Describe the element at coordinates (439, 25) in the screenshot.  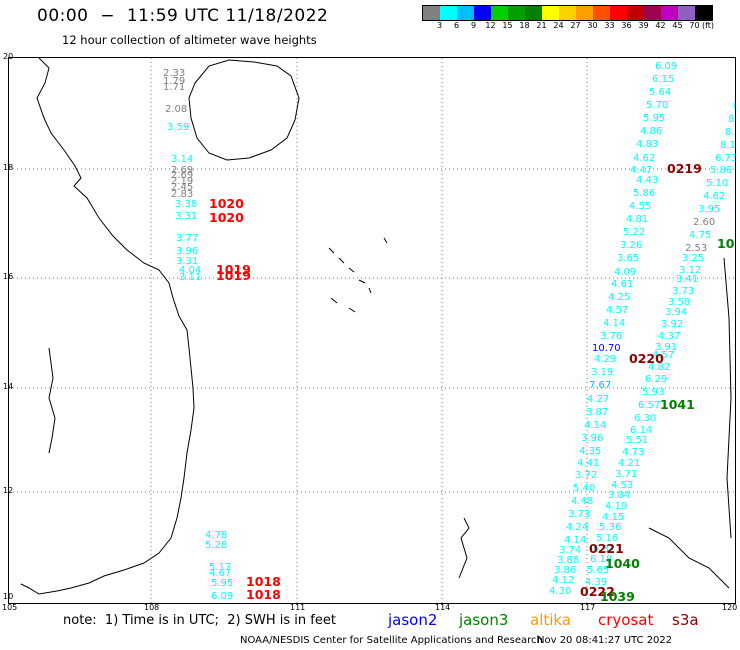
I see `colorbar-tick: 3` at that location.